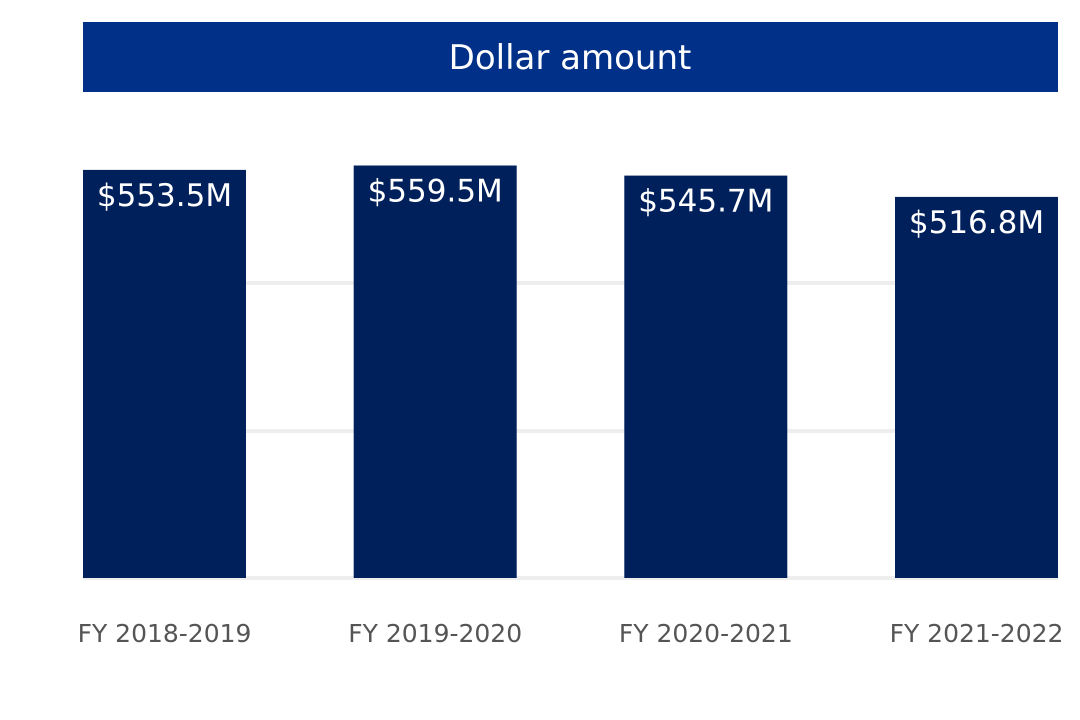 The width and height of the screenshot is (1080, 720). Describe the element at coordinates (435, 192) in the screenshot. I see `value-label-1: $559.5M` at that location.